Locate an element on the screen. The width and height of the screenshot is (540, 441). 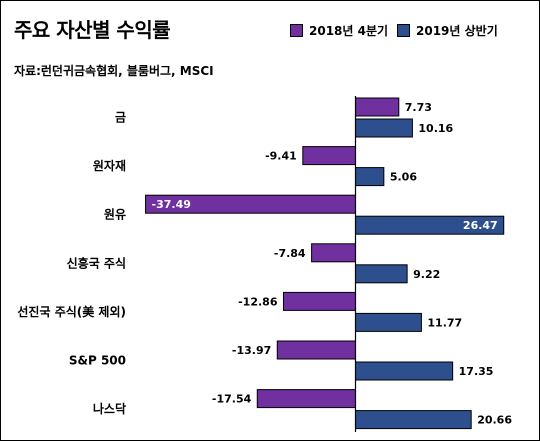
legend-swatch-series1 is located at coordinates (296, 30).